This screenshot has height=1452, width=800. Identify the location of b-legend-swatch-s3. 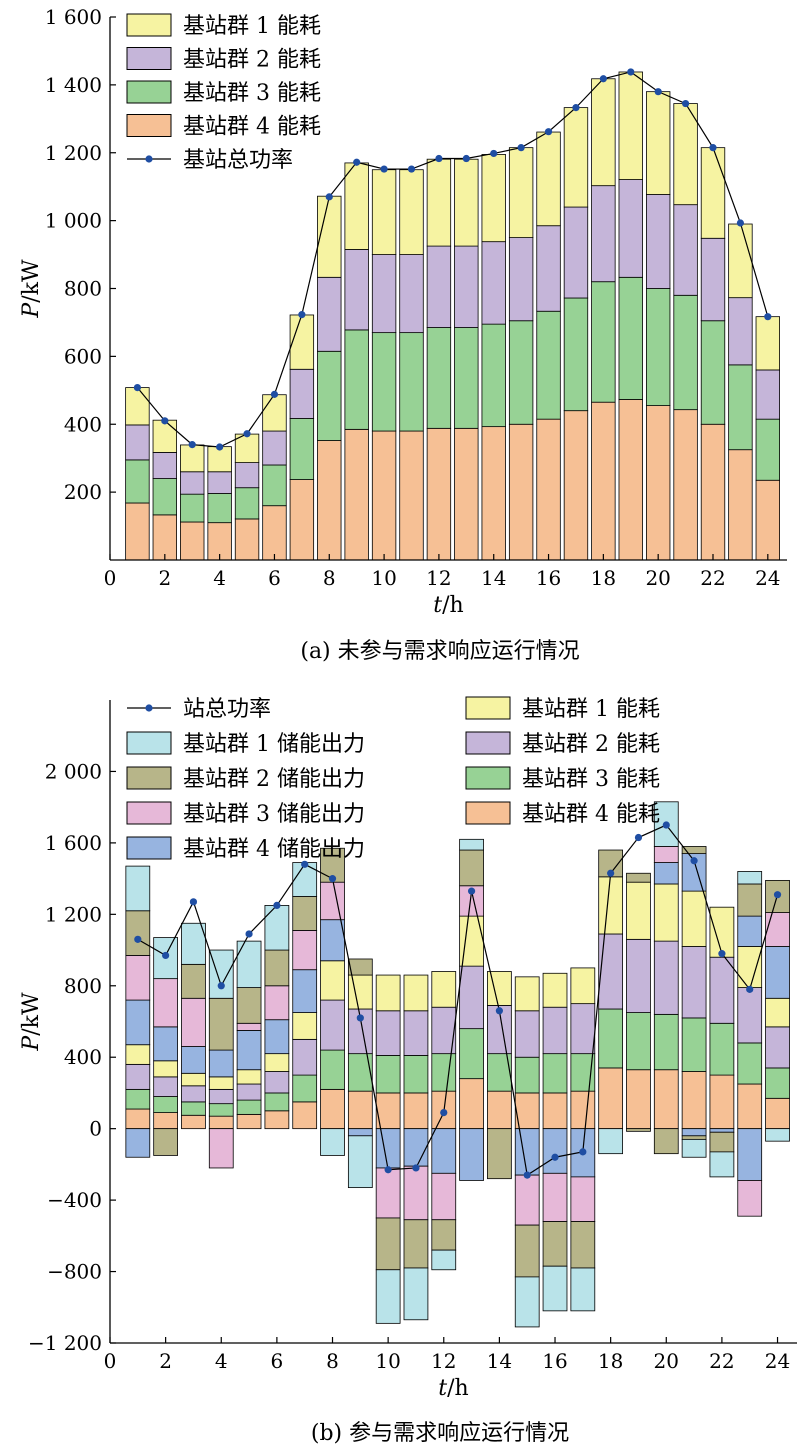
(149, 813).